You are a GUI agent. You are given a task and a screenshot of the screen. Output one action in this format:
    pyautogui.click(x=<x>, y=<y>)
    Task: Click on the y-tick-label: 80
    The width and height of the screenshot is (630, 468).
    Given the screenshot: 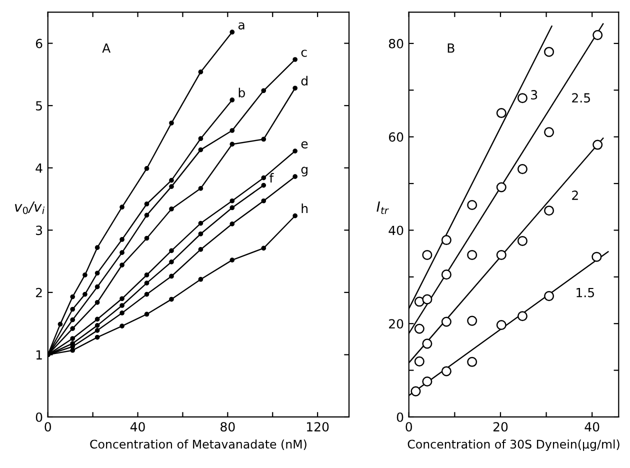 What is the action you would take?
    pyautogui.click(x=396, y=43)
    